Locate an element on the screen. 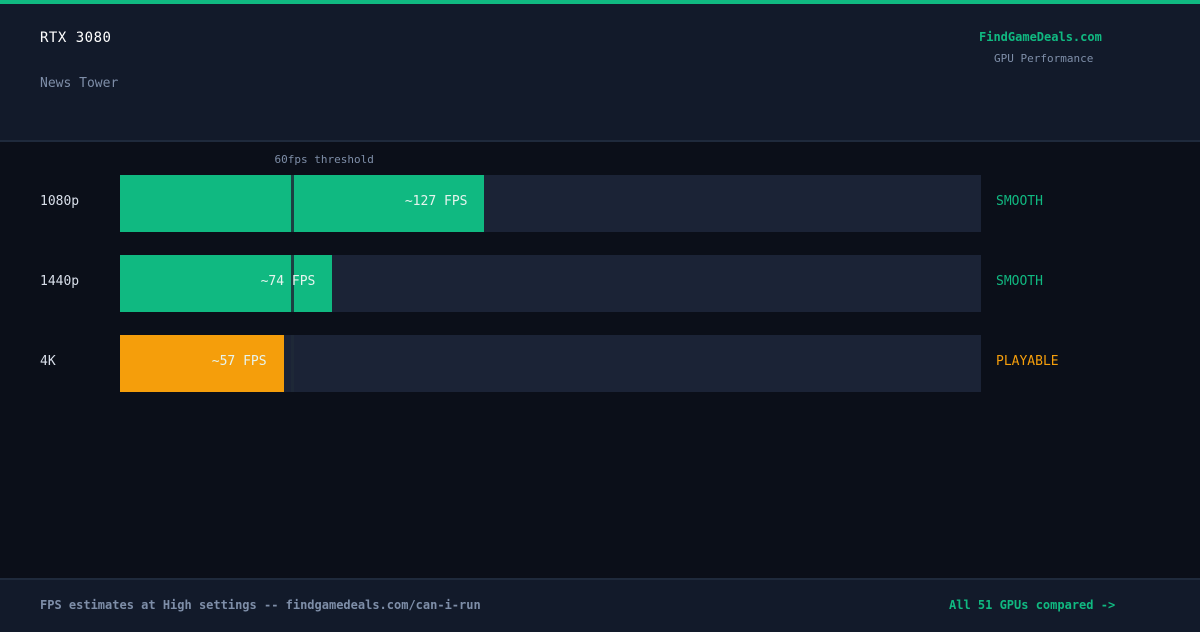  chart-row: 1080p ~127 FPS SMOOTH is located at coordinates (600, 203).